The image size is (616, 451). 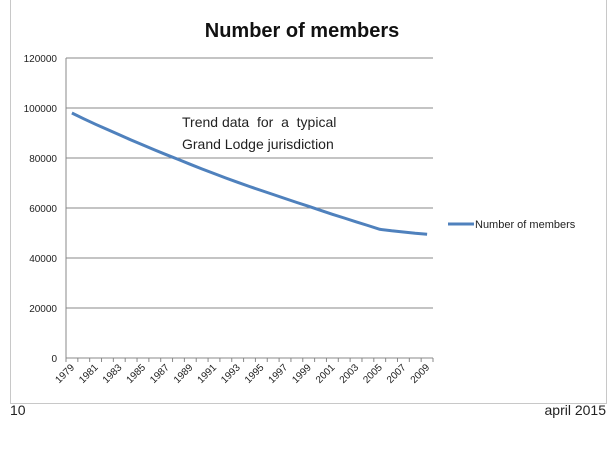 I want to click on chart-title: Number of members, so click(x=302, y=31).